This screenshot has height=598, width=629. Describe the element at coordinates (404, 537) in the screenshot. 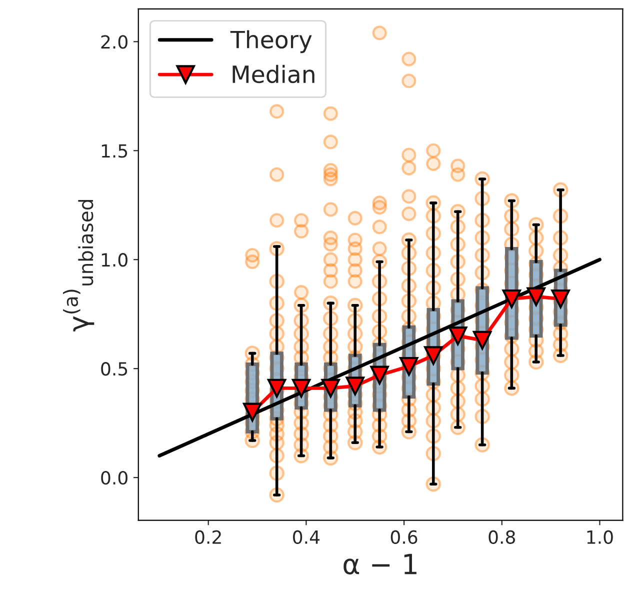

I see `x-tick-label: 0.6` at that location.